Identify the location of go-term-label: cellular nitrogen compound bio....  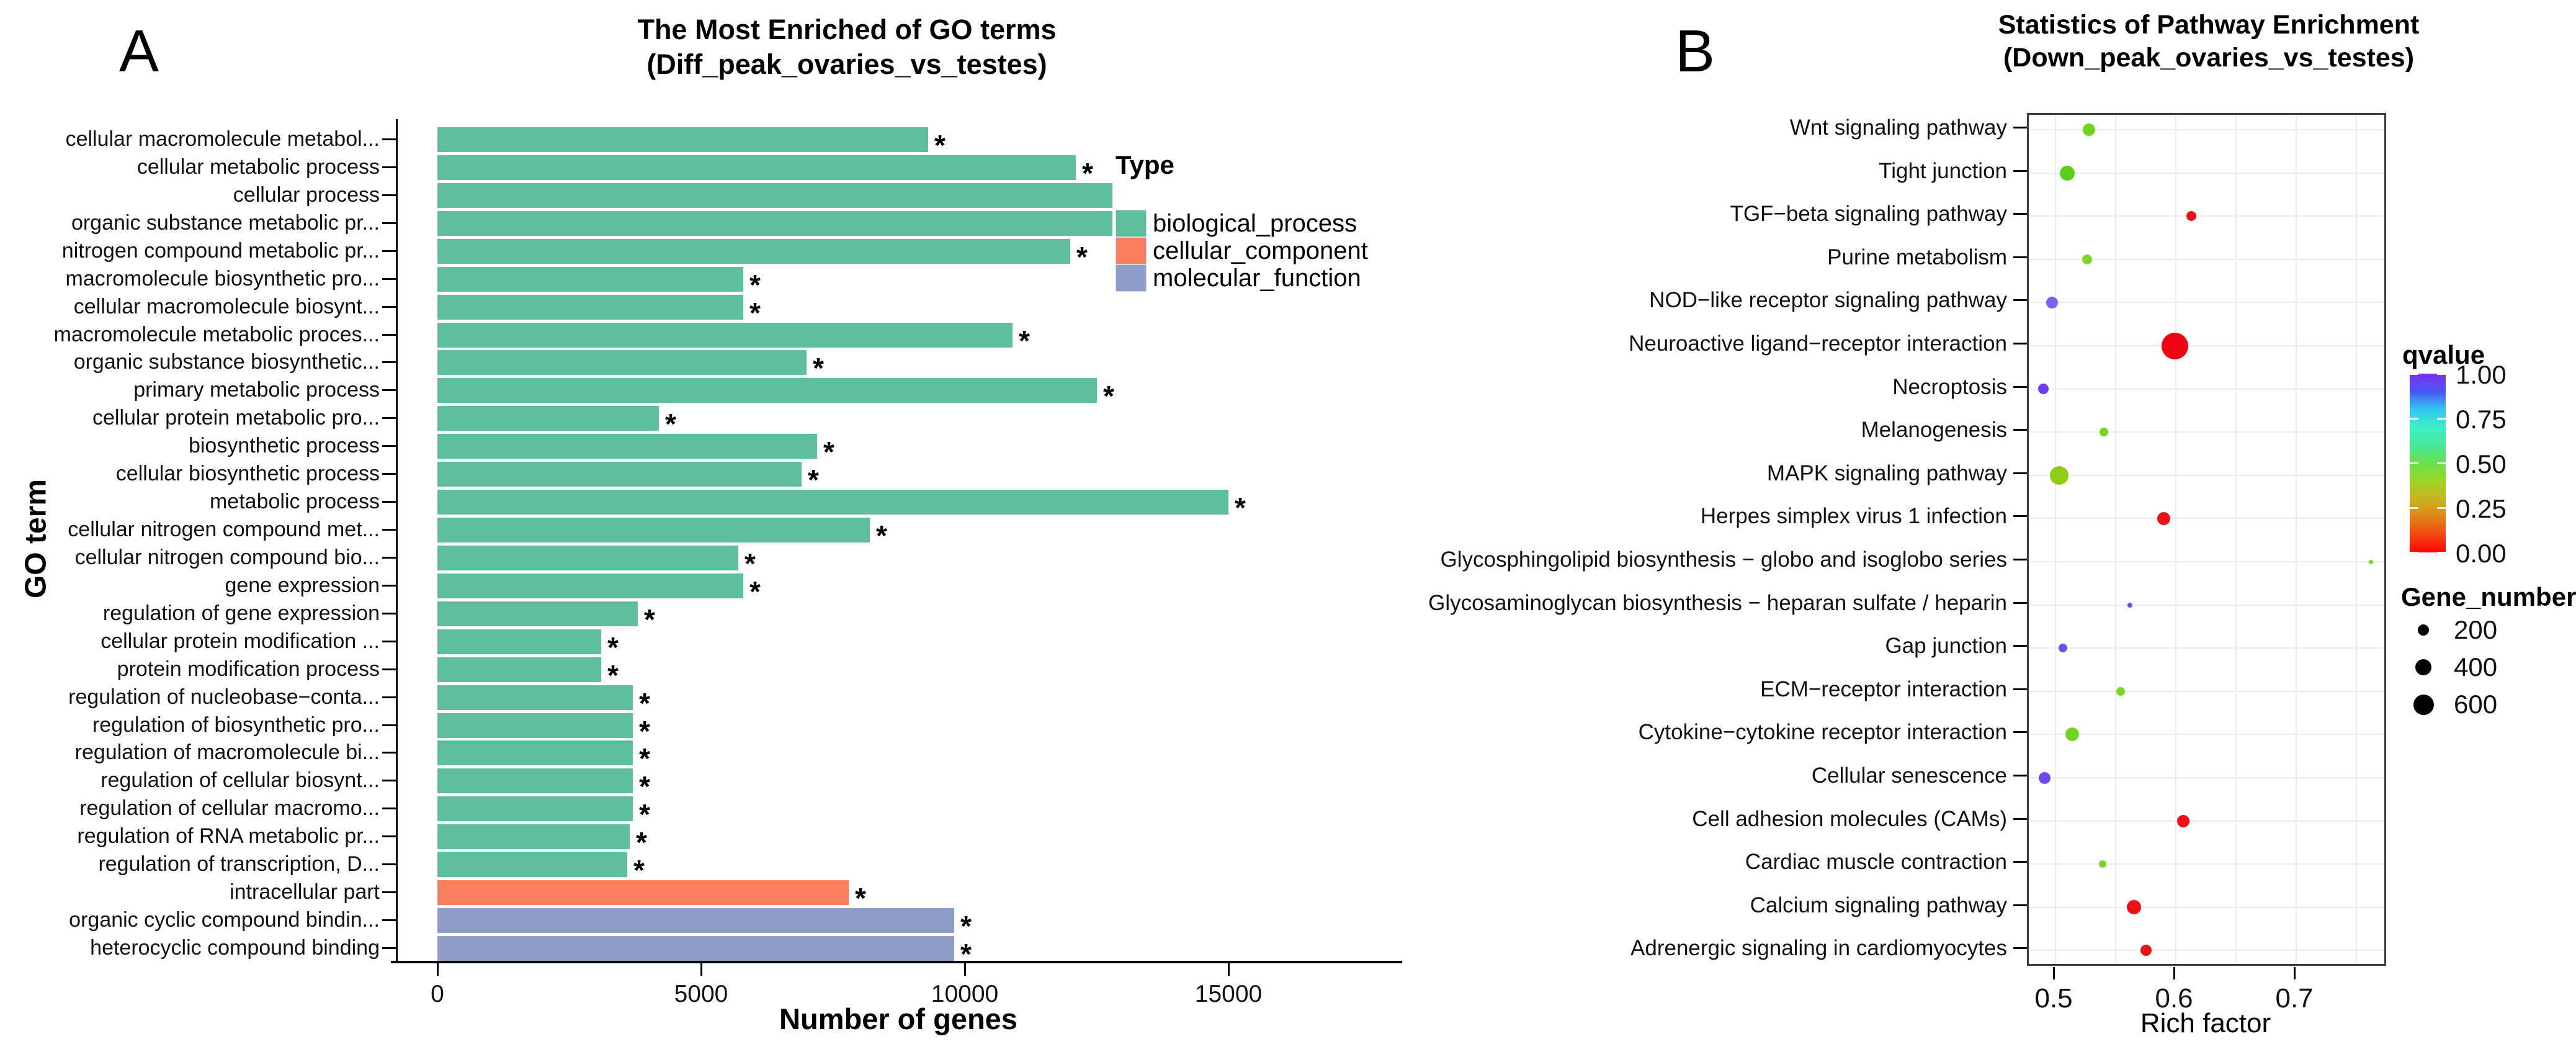
(227, 557).